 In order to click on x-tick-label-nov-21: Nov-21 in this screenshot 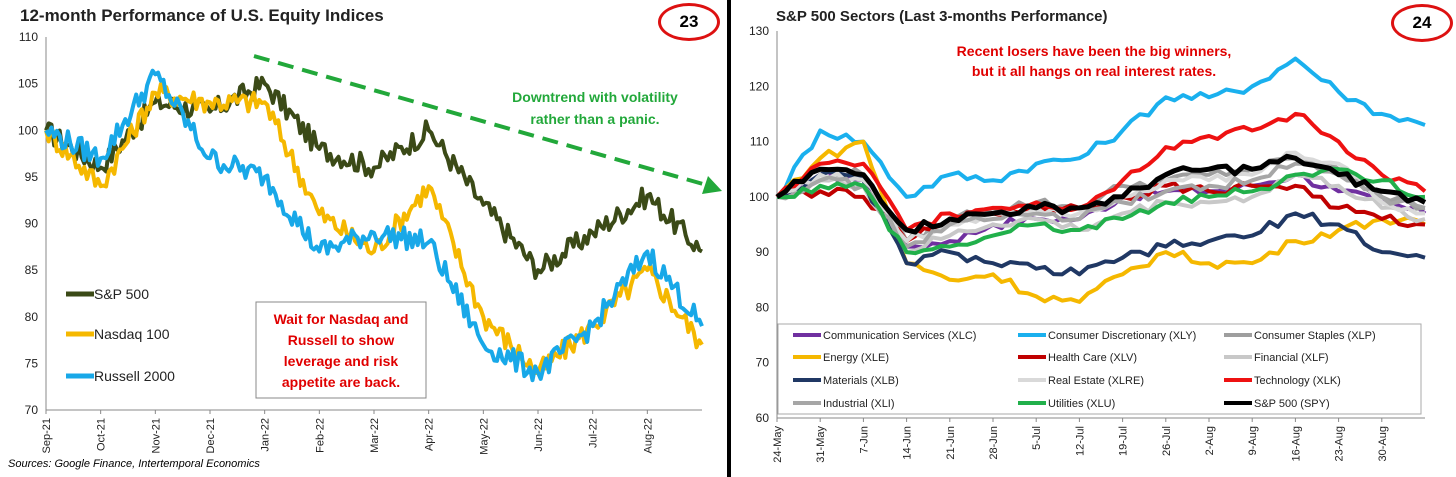, I will do `click(156, 435)`.